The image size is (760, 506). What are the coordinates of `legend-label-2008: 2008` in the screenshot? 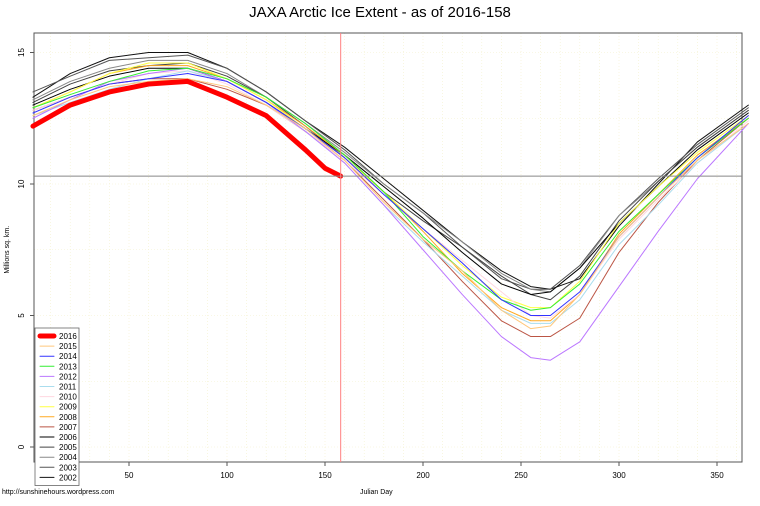 It's located at (68, 417).